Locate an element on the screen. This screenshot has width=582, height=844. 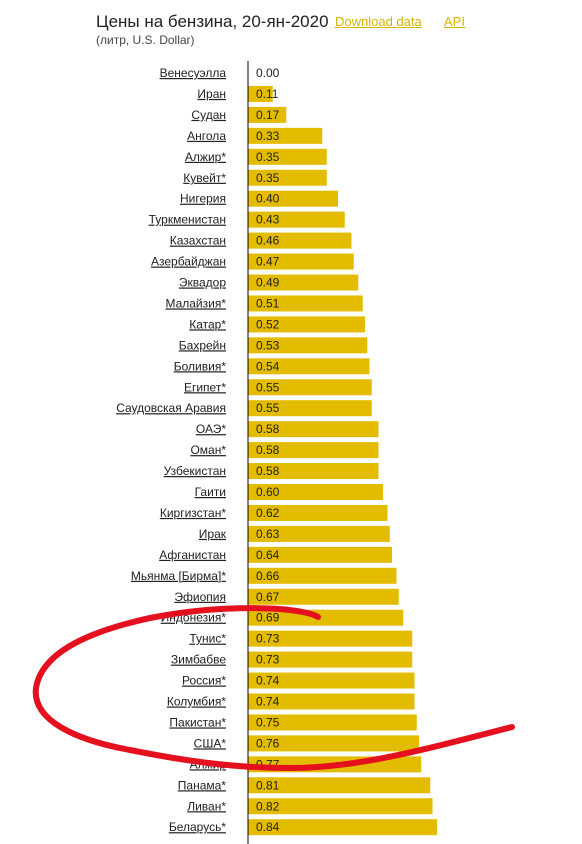
value-label: 0.46 is located at coordinates (268, 241).